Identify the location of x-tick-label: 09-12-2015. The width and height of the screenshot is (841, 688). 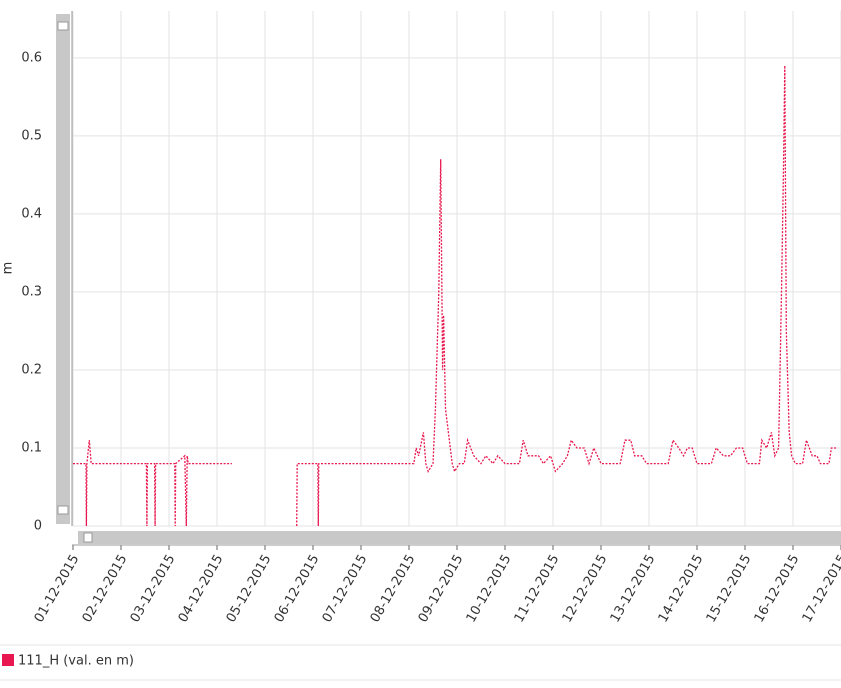
(441, 588).